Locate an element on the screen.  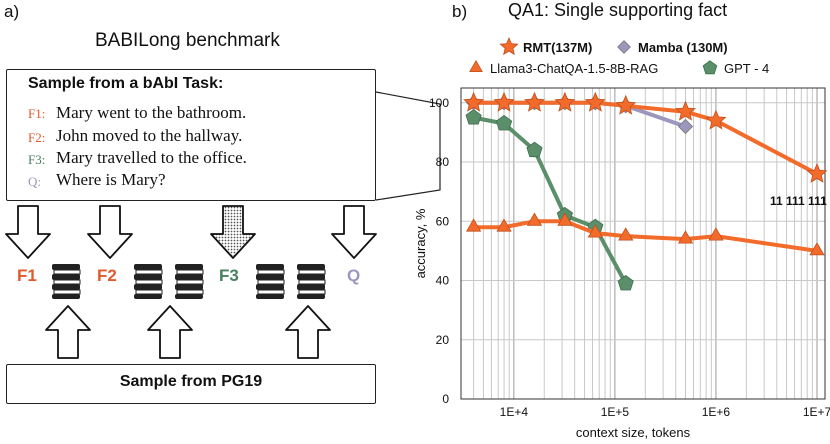
seq-label-q: Q is located at coordinates (354, 275).